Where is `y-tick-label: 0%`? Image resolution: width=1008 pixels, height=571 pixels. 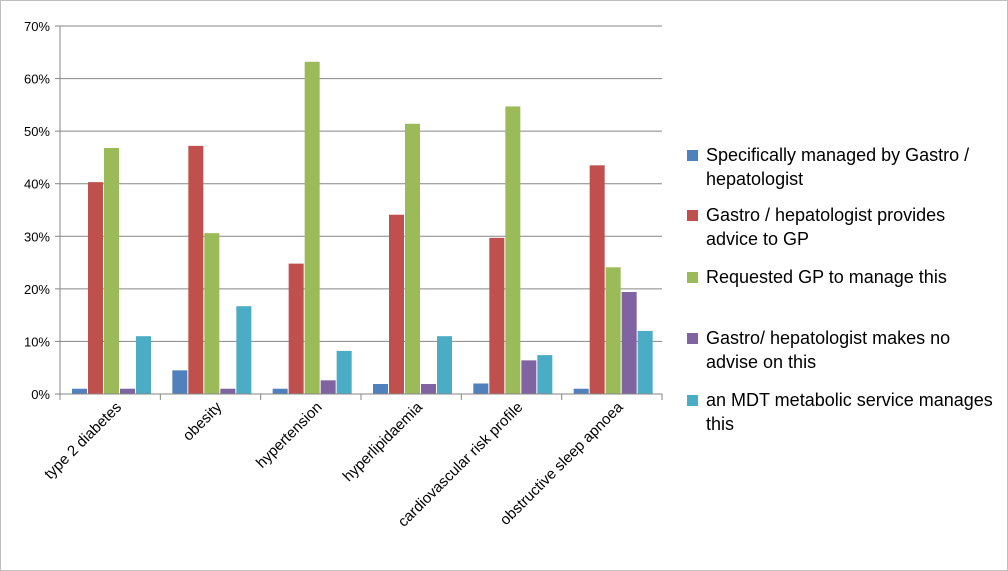
y-tick-label: 0% is located at coordinates (40, 394).